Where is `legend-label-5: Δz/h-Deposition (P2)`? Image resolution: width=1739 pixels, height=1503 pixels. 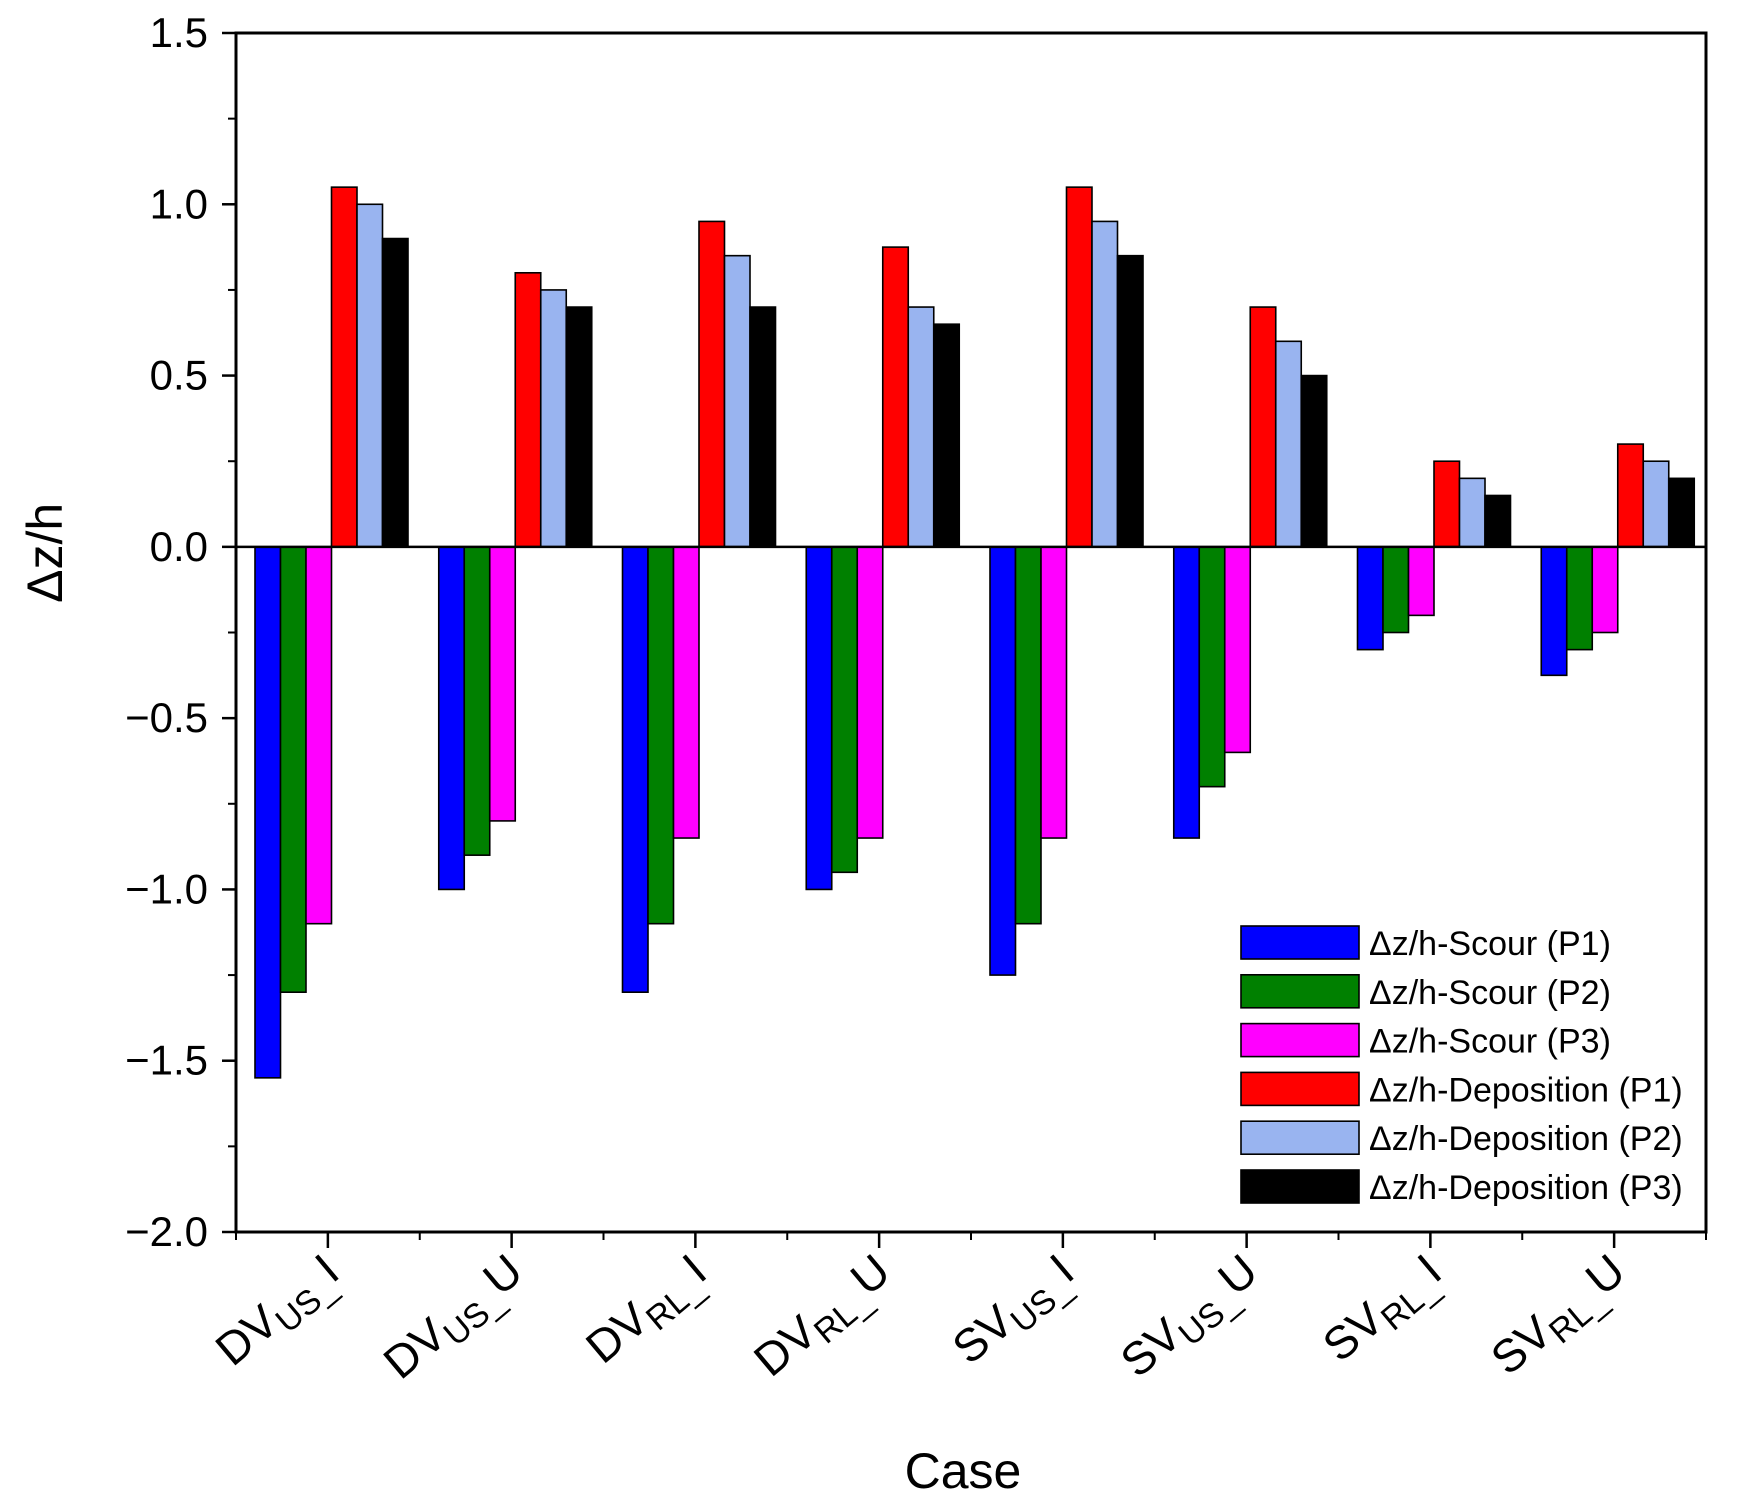 legend-label-5: Δz/h-Deposition (P2) is located at coordinates (1526, 1139).